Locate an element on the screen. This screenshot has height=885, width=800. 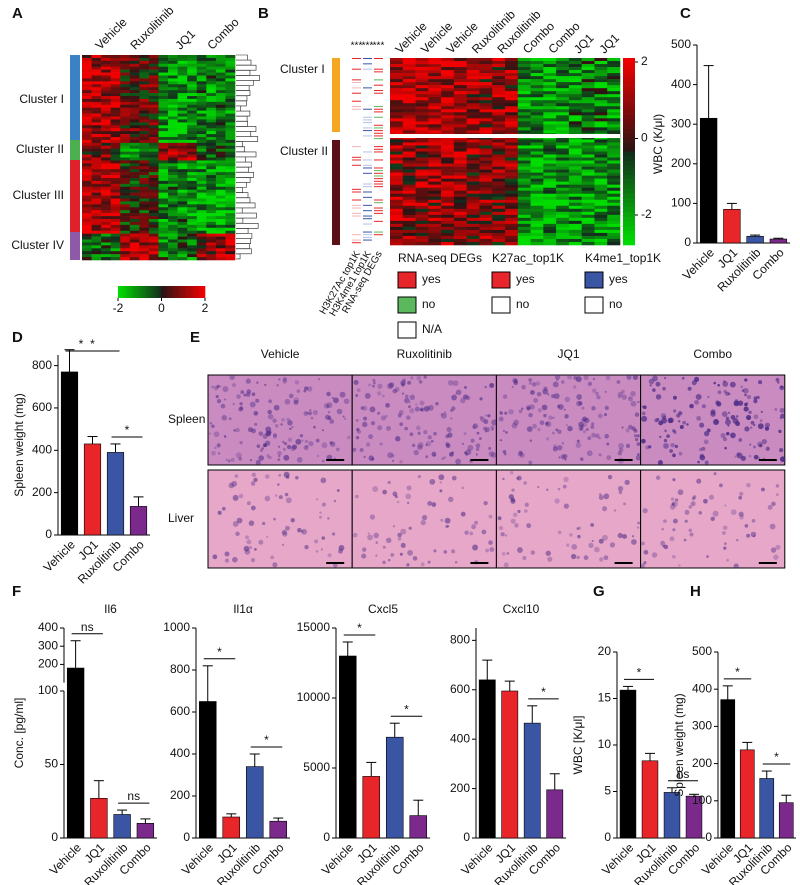
panel-letter: G is located at coordinates (599, 591).